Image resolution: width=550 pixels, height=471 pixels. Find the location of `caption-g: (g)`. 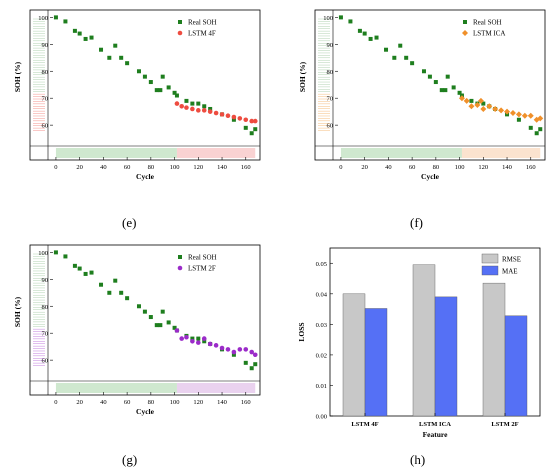

caption-g: (g) is located at coordinates (130, 459).